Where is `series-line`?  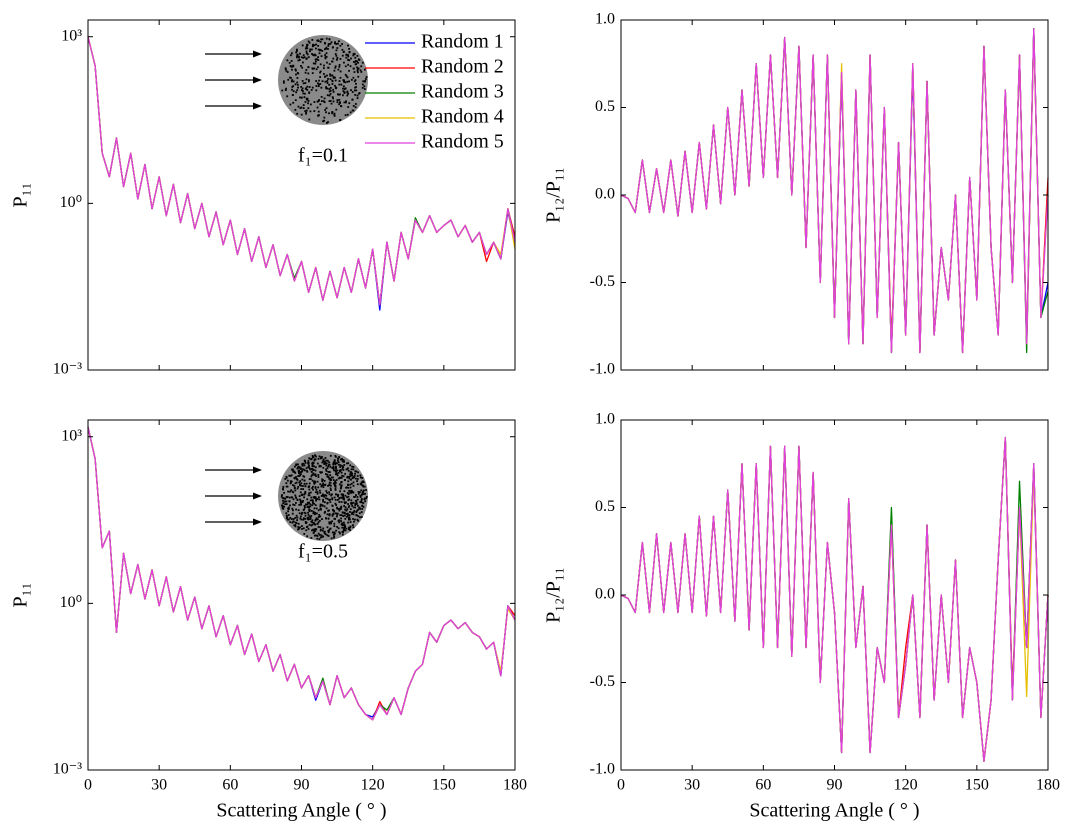 series-line is located at coordinates (301, 171).